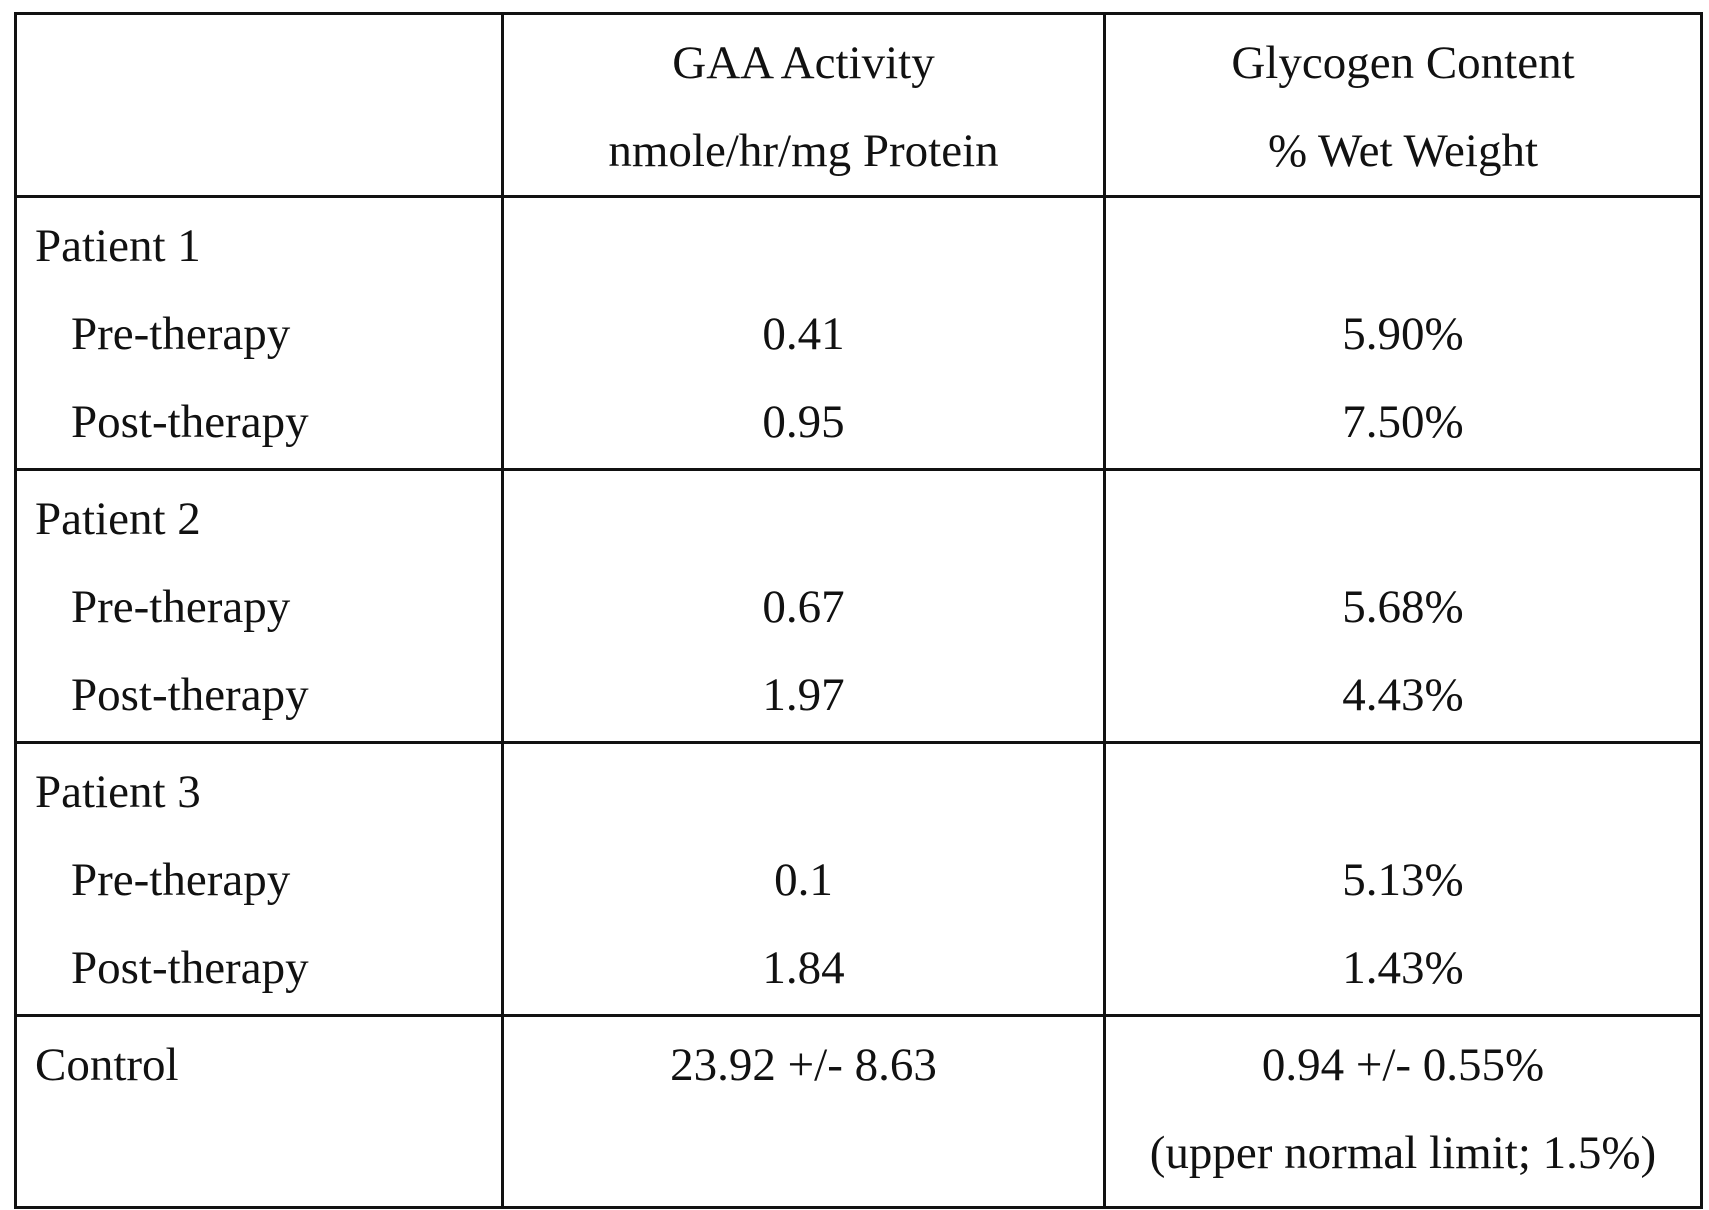 The height and width of the screenshot is (1210, 1709). I want to click on patient-1-glycogen-cell: 5.90% 7.50%, so click(1403, 333).